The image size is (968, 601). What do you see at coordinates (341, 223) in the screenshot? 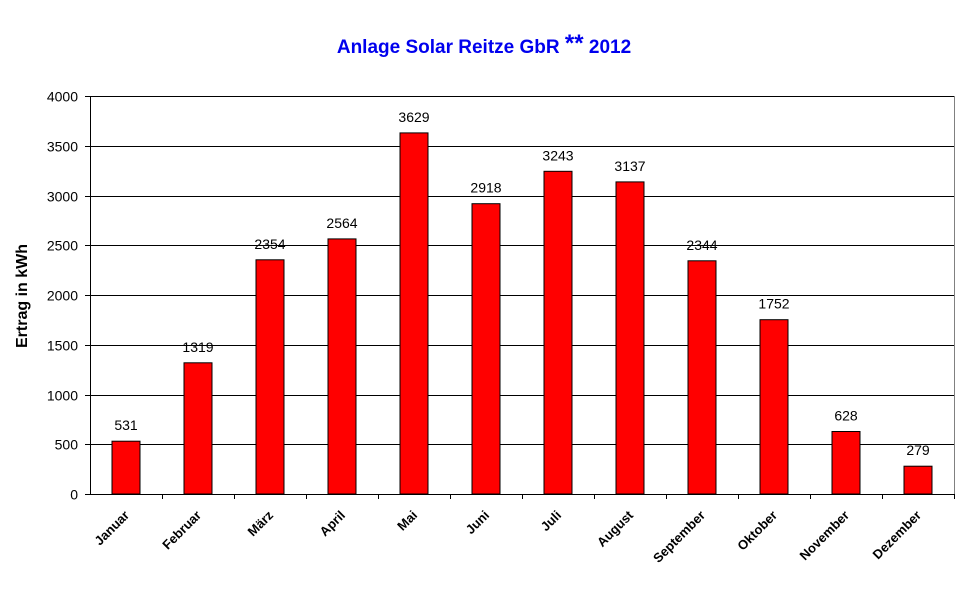
I see `data-label: 2564` at bounding box center [341, 223].